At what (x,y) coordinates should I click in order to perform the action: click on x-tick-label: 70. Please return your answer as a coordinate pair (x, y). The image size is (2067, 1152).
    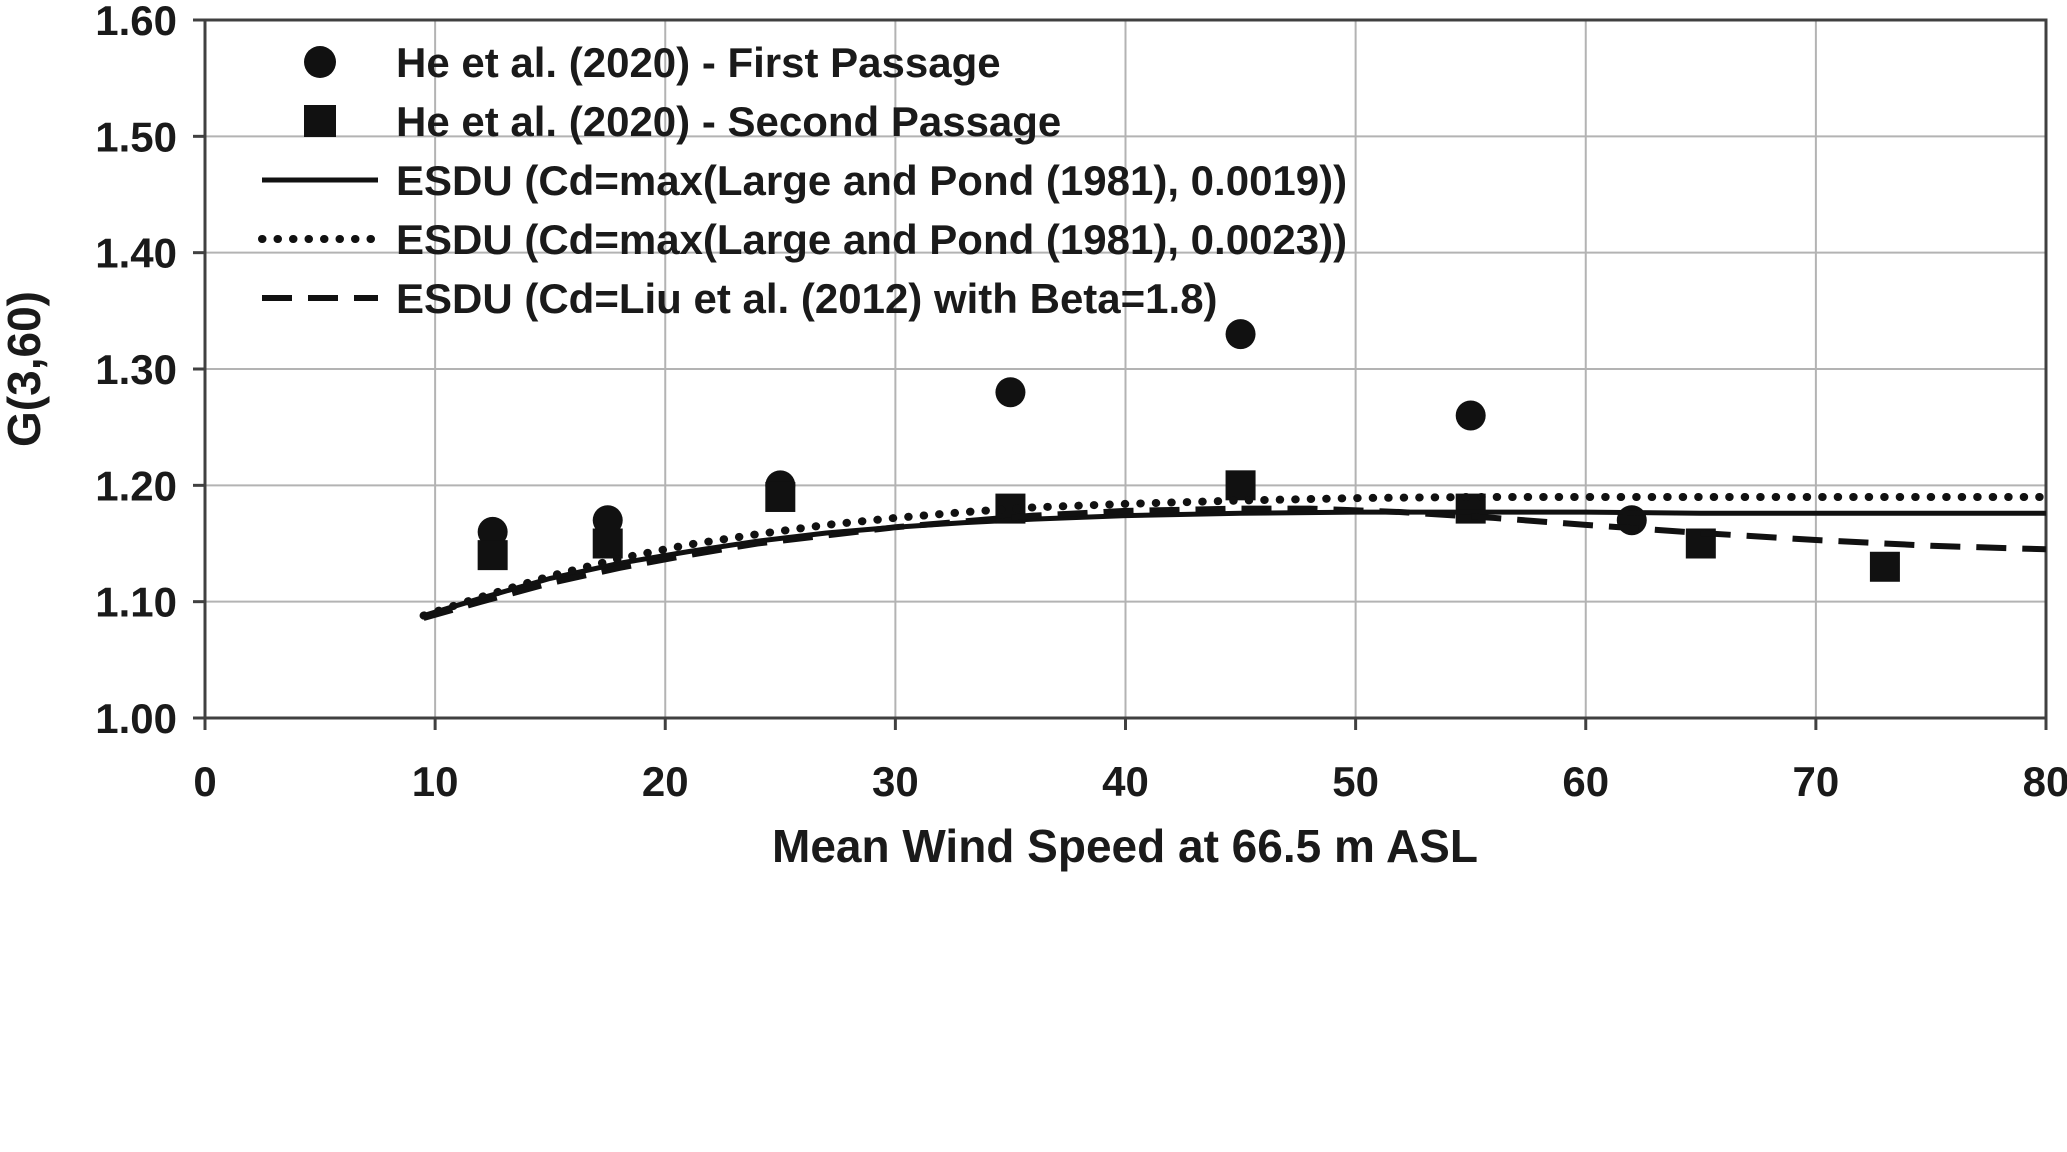
    Looking at the image, I should click on (1816, 781).